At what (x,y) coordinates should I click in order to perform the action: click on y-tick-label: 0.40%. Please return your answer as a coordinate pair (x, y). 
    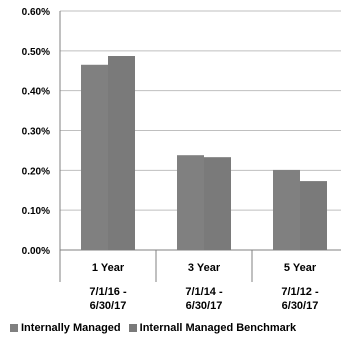
    Looking at the image, I should click on (36, 92).